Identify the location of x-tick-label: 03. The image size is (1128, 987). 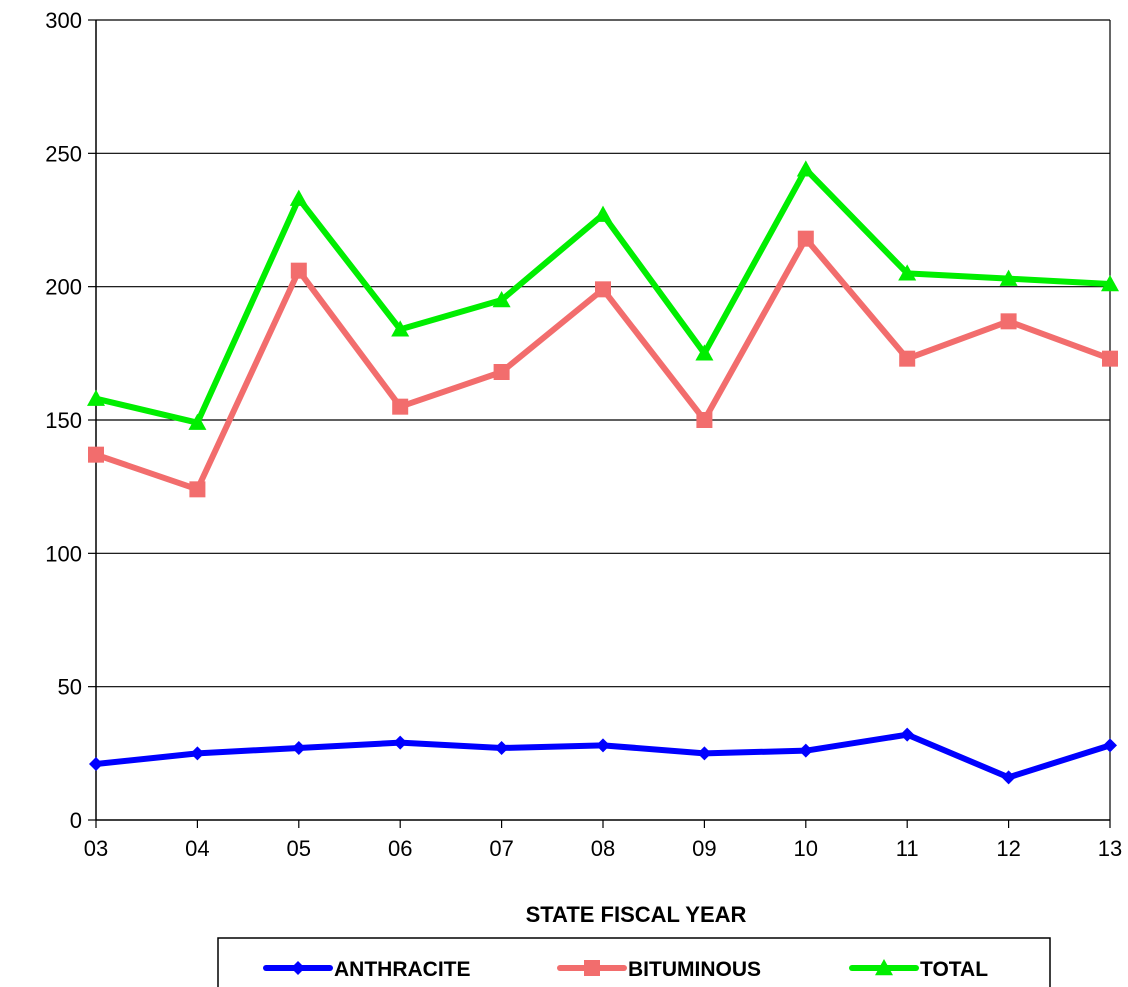
(96, 848).